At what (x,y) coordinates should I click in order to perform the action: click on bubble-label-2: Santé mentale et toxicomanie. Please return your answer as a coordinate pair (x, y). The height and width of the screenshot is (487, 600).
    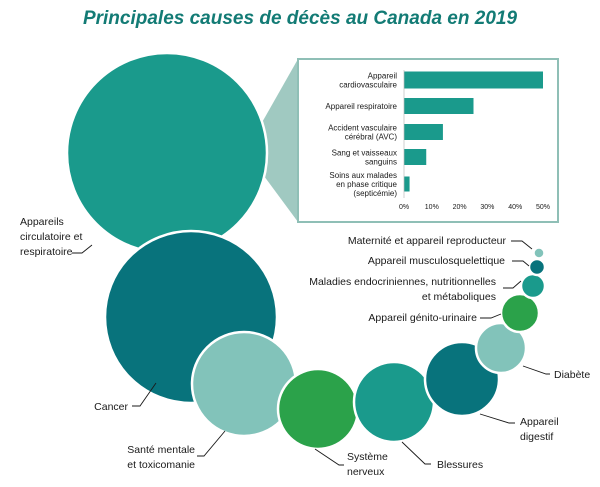
    Looking at the image, I should click on (161, 457).